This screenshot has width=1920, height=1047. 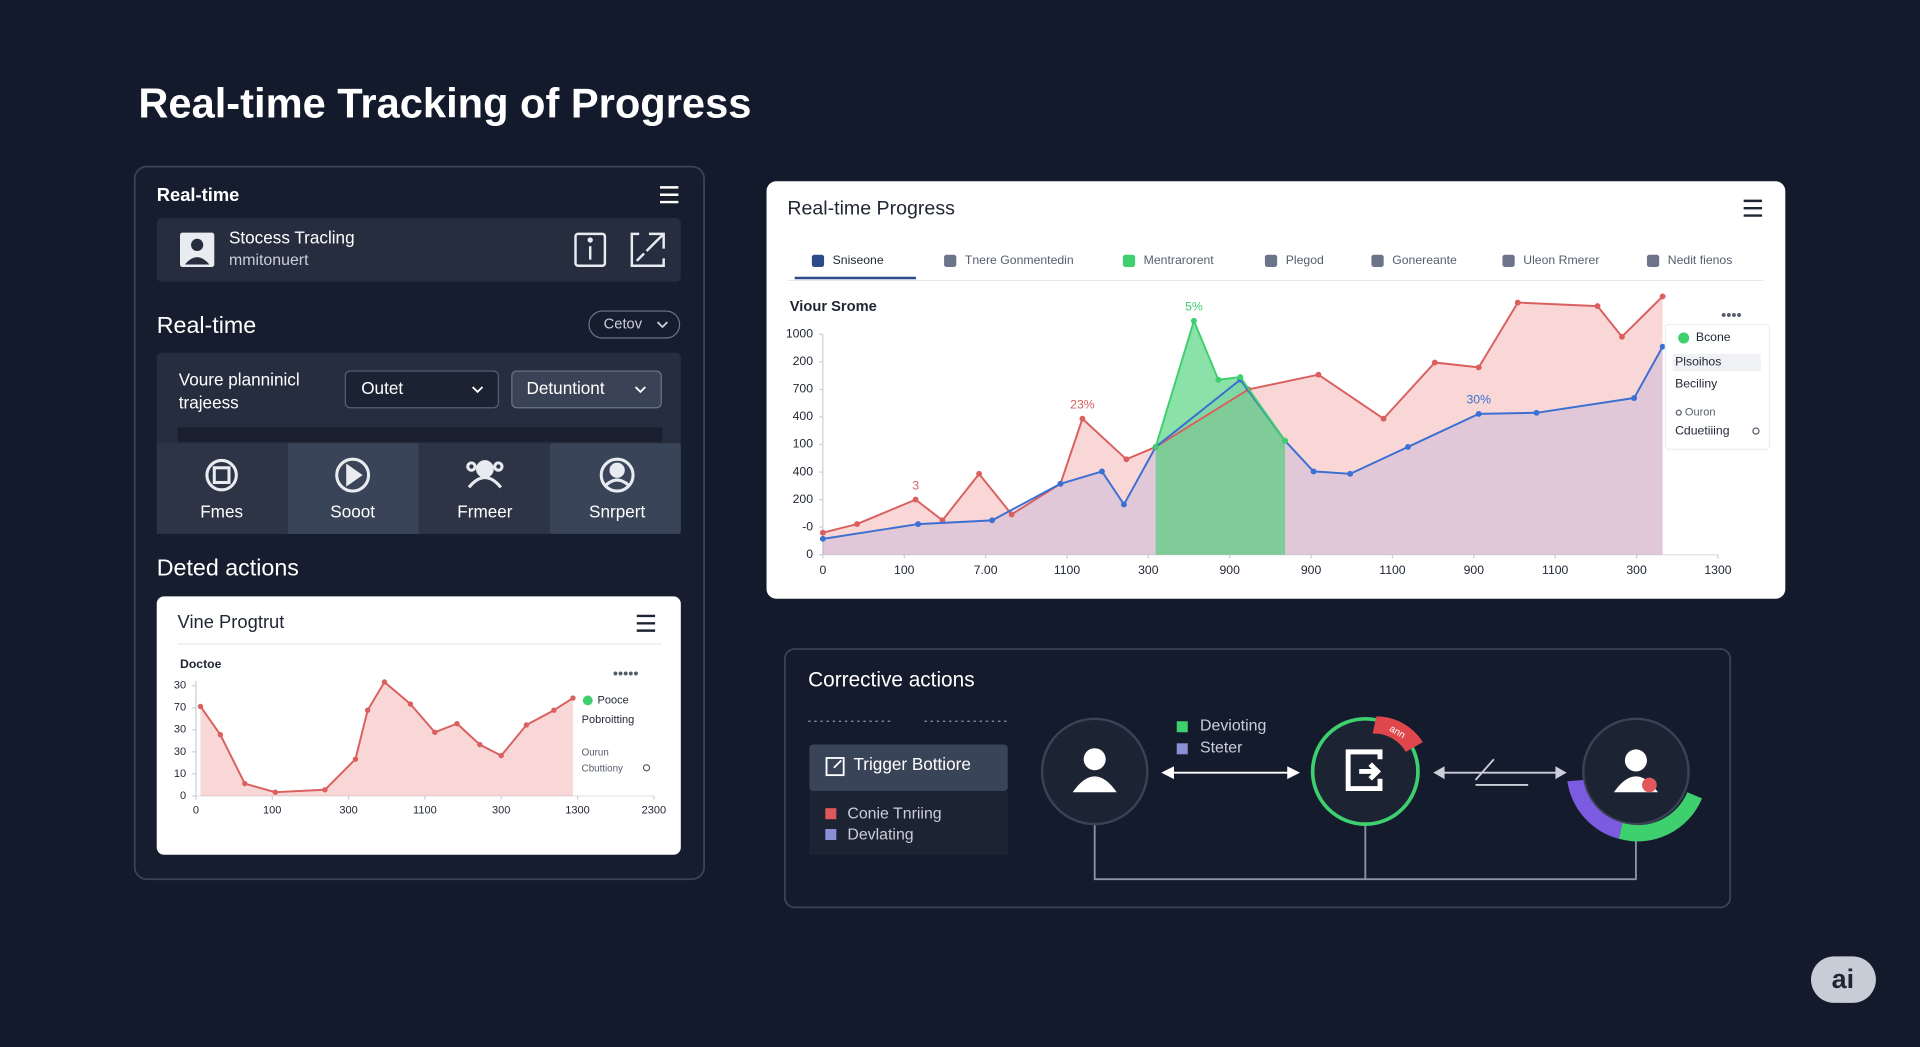 What do you see at coordinates (418, 249) in the screenshot?
I see `tracking-card` at bounding box center [418, 249].